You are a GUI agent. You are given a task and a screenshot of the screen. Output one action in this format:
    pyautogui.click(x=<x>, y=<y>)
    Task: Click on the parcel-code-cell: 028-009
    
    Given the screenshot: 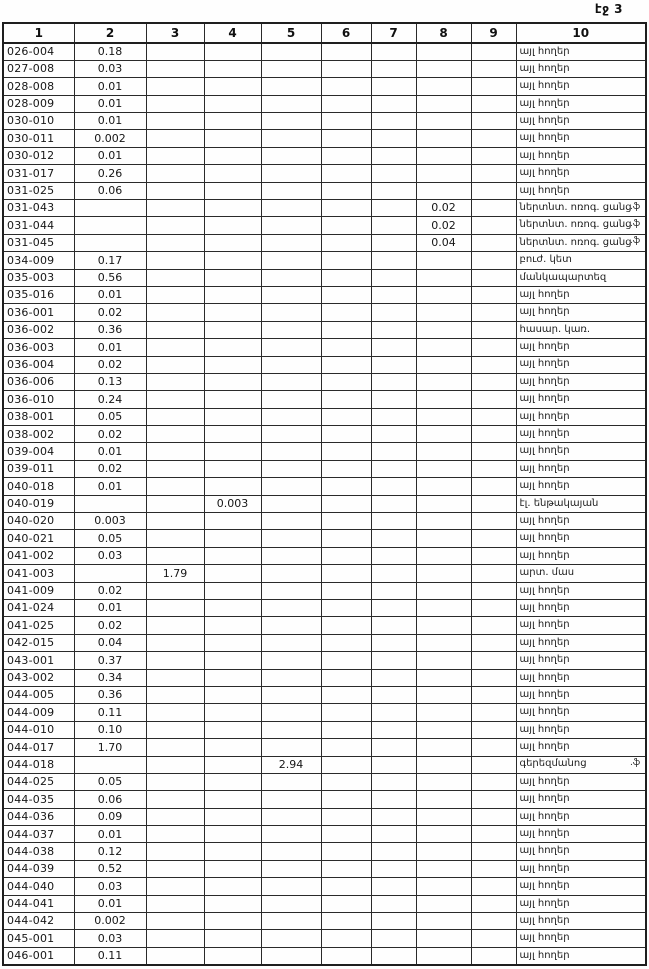 What is the action you would take?
    pyautogui.click(x=38, y=104)
    